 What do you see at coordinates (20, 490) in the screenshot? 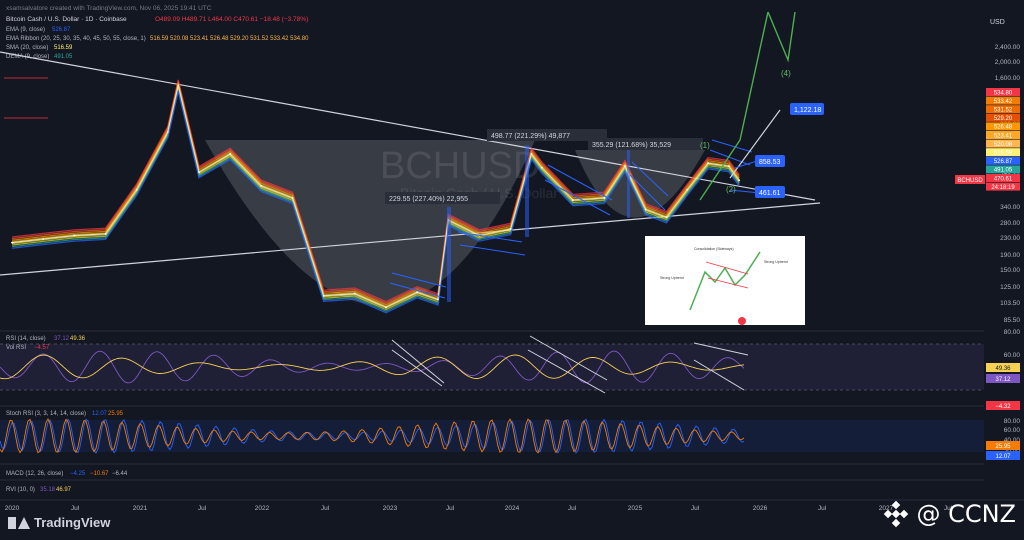
I see `rvi-label: RVI (10, 0)` at bounding box center [20, 490].